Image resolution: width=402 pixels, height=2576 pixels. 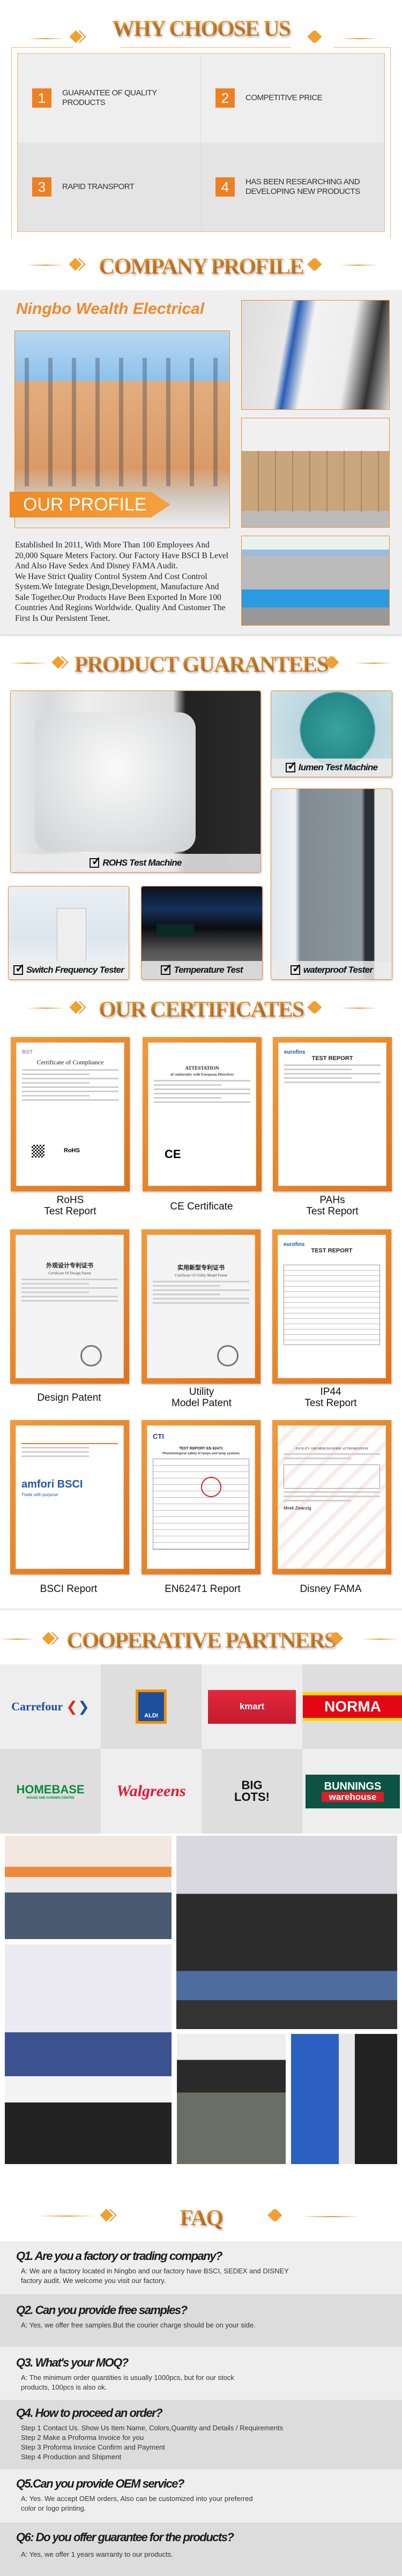 I want to click on warehouse-photo, so click(x=316, y=473).